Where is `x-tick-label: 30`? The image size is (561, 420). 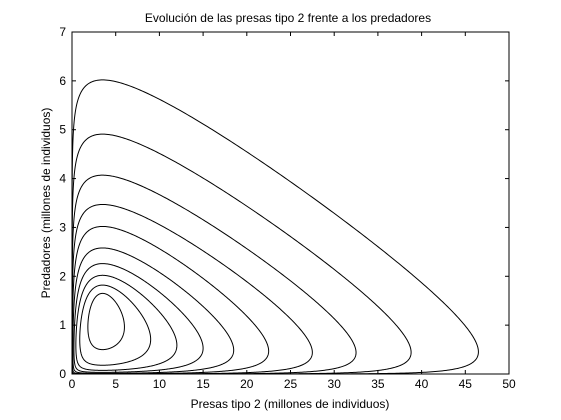 x-tick-label: 30 is located at coordinates (335, 384).